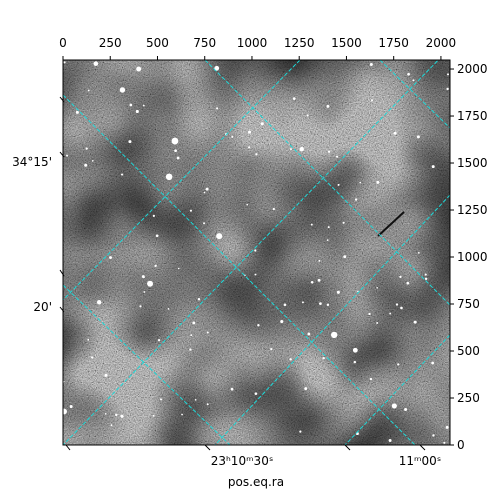 This screenshot has width=500, height=504. I want to click on y-tick-label: 1250, so click(472, 210).